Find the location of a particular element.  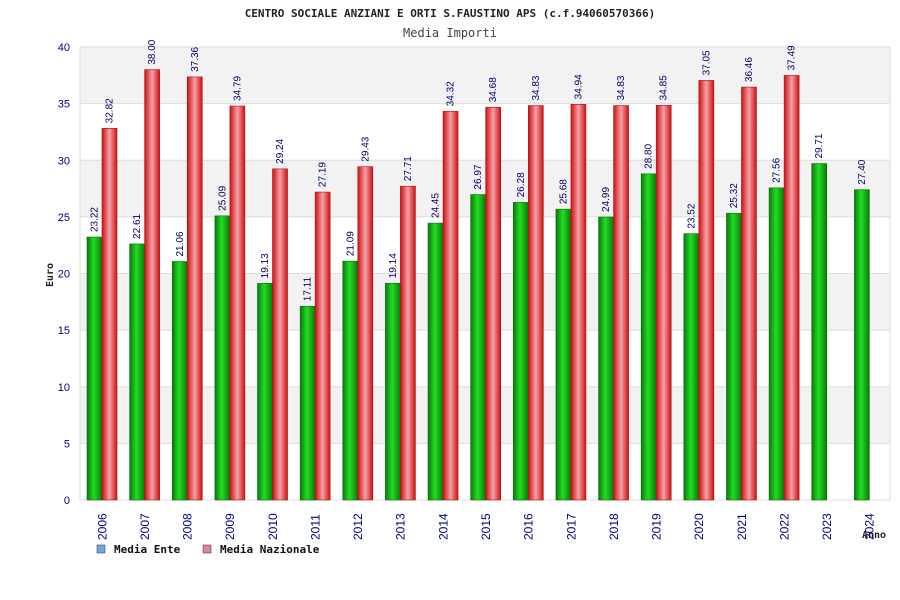

y-tick-label: 25 is located at coordinates (64, 218).